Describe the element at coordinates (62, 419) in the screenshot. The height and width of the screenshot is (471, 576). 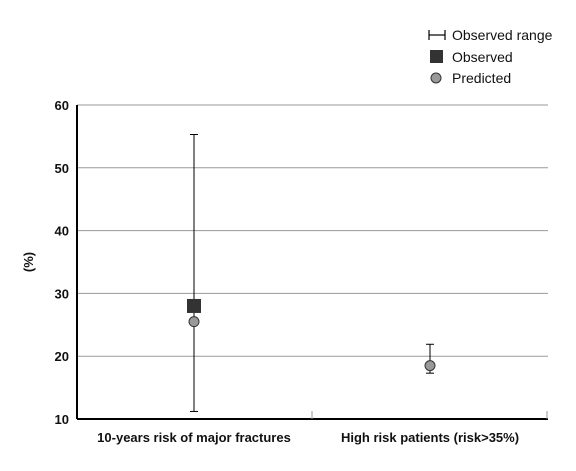
I see `y-tick-label-10: 10` at that location.